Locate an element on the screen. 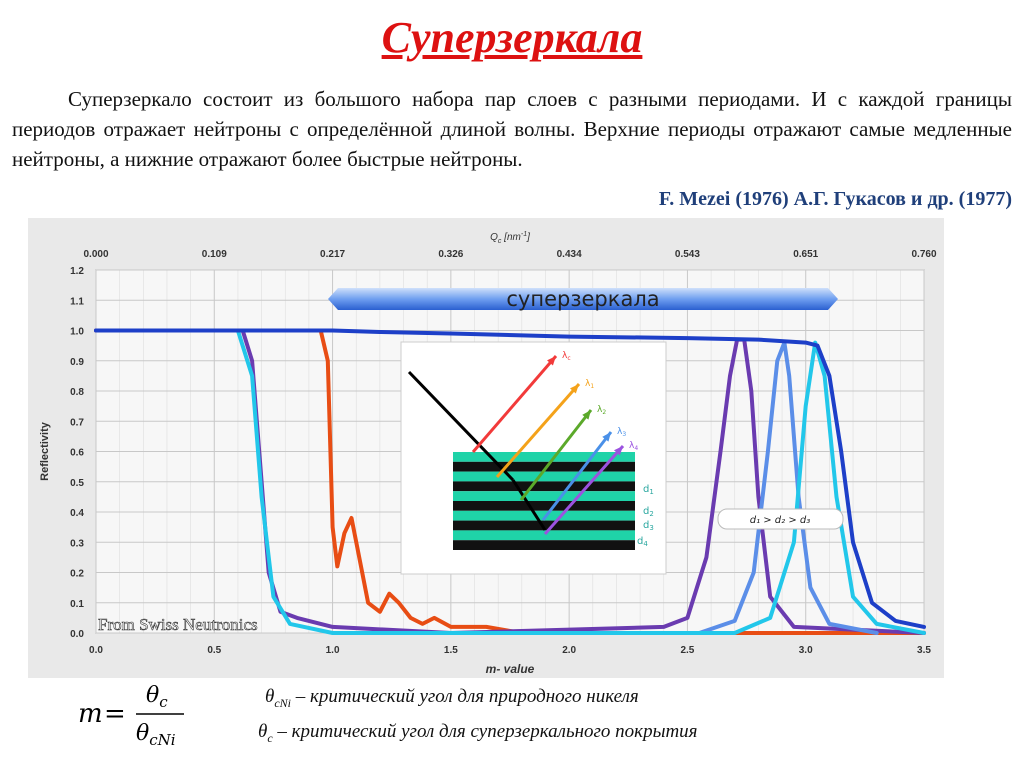 This screenshot has width=1024, height=768. inset-beam-label: λ2 is located at coordinates (601, 410).